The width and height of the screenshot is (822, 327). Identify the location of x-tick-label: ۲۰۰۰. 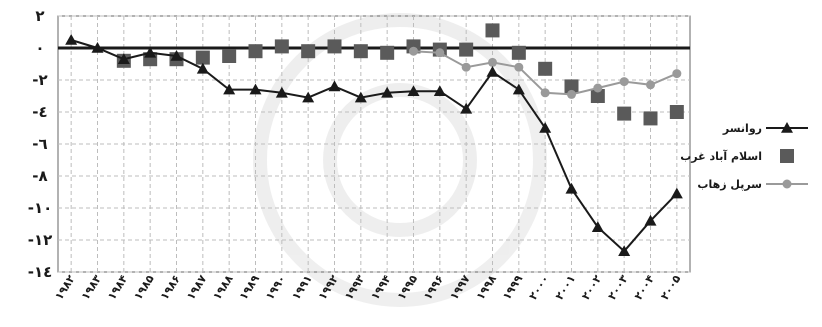
(538, 288).